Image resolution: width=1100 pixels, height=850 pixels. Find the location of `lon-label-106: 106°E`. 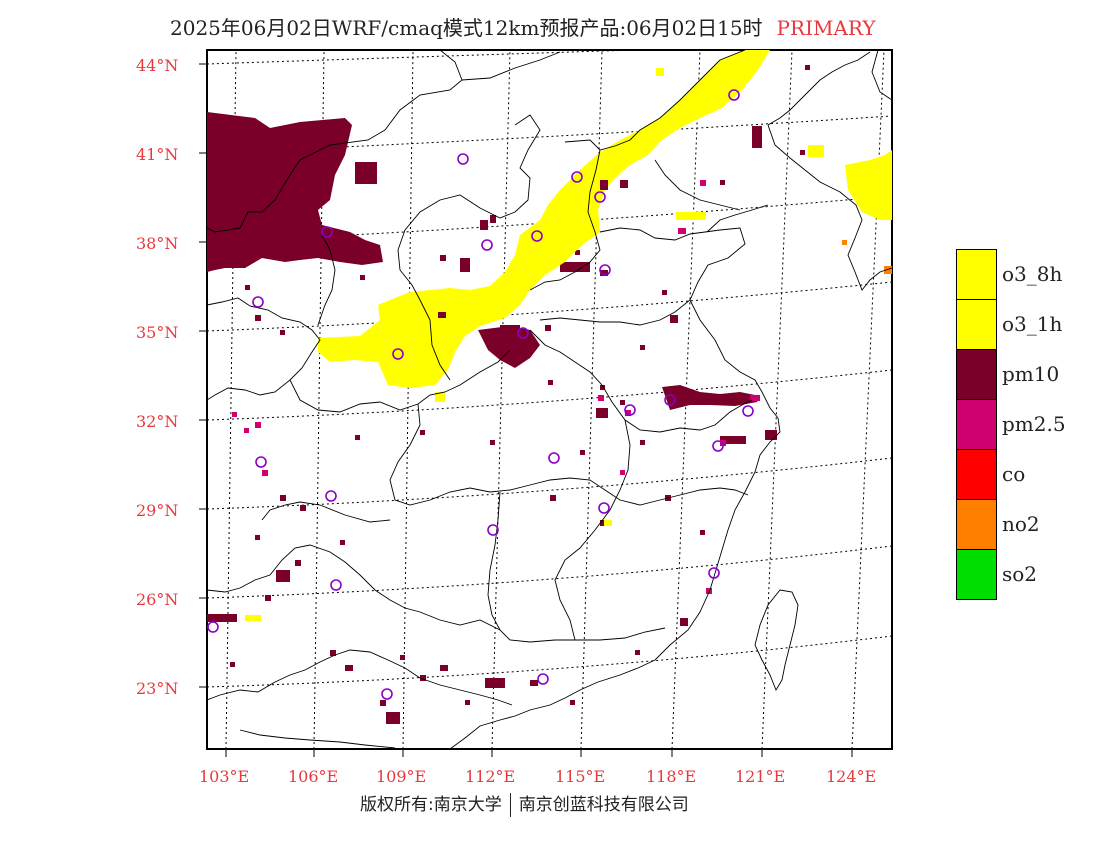

lon-label-106: 106°E is located at coordinates (313, 776).